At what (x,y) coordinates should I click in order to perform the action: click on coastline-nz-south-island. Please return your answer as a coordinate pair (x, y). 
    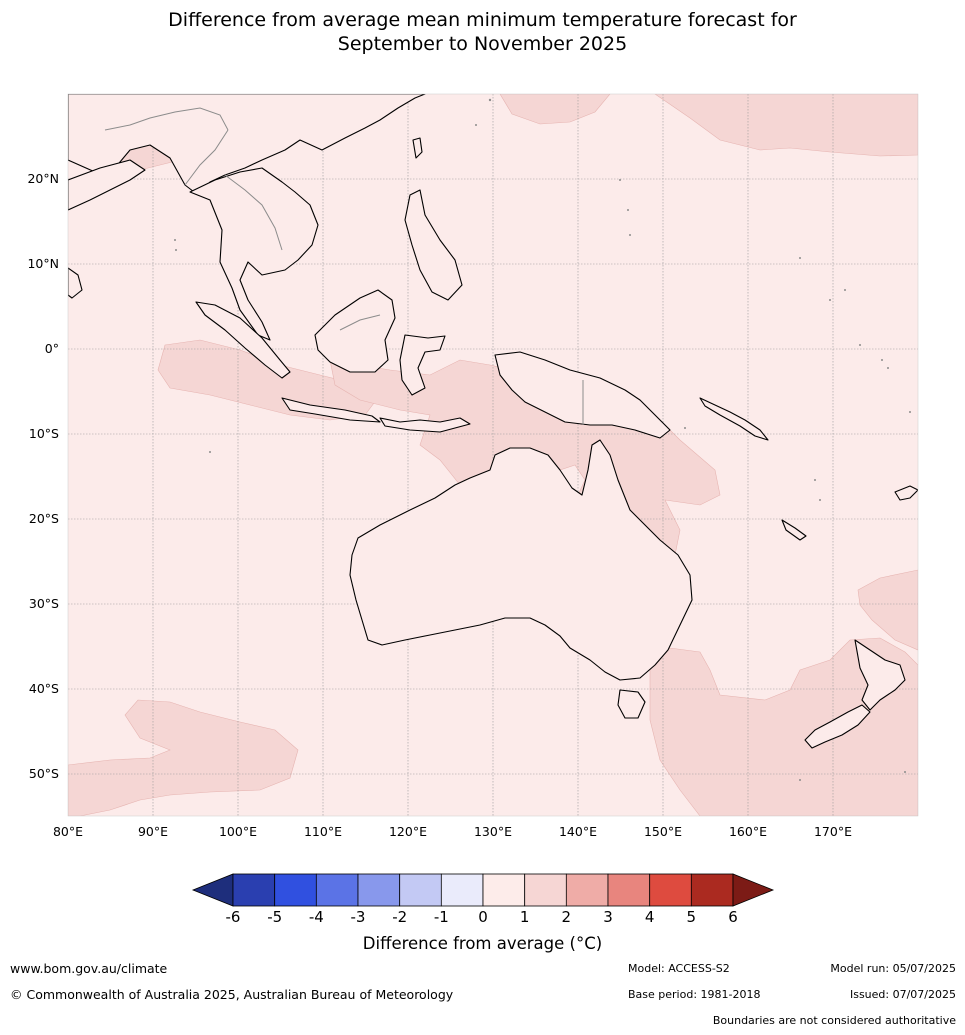
    Looking at the image, I should click on (837, 726).